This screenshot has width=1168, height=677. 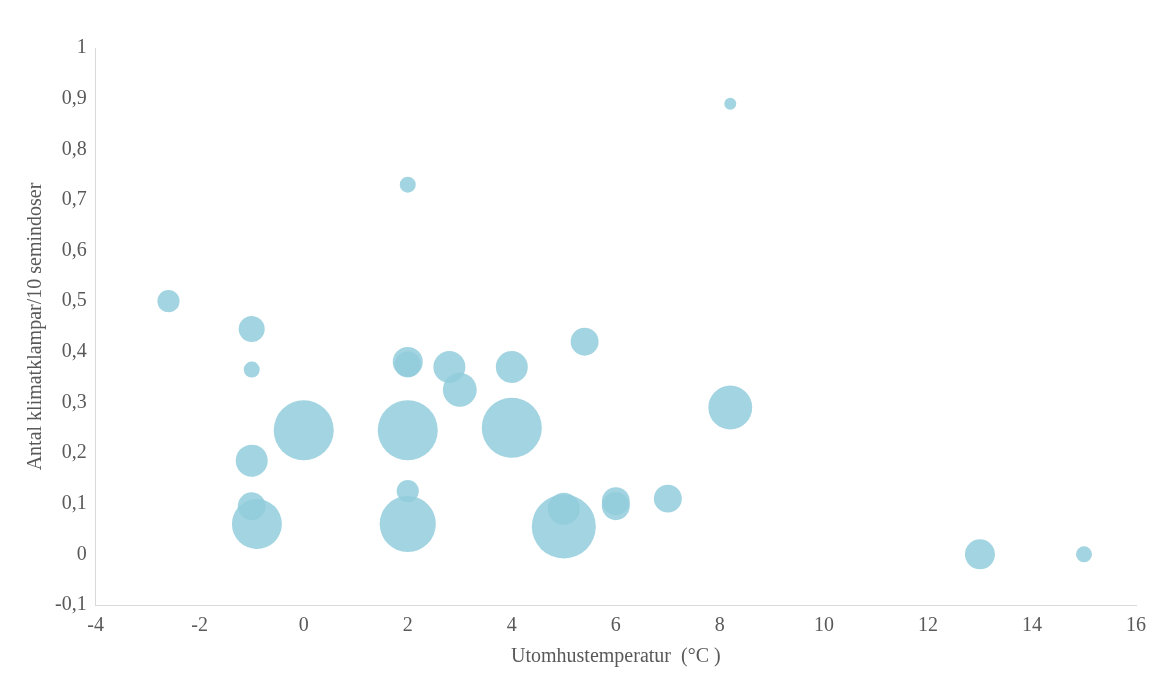 I want to click on y-tick-label: 0,3, so click(x=74, y=400).